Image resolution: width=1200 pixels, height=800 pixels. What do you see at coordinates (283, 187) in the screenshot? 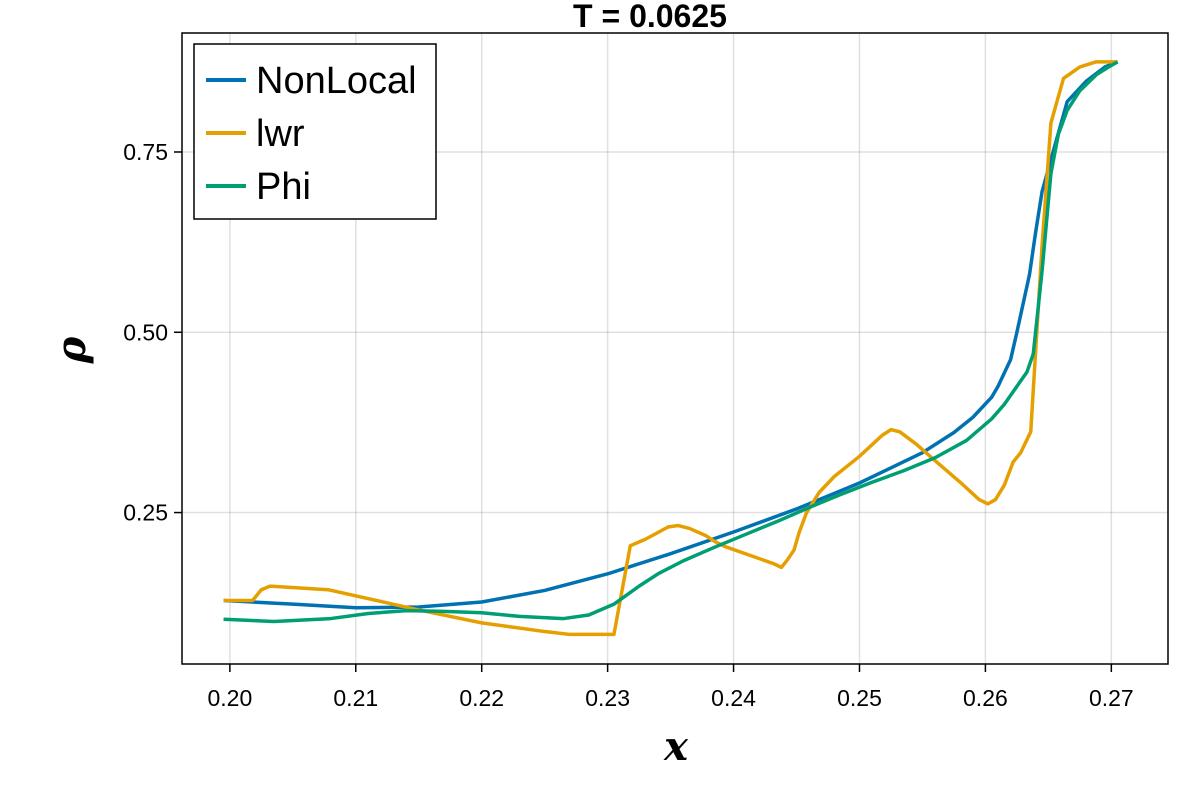
I see `legend-label-phi: Phi` at bounding box center [283, 187].